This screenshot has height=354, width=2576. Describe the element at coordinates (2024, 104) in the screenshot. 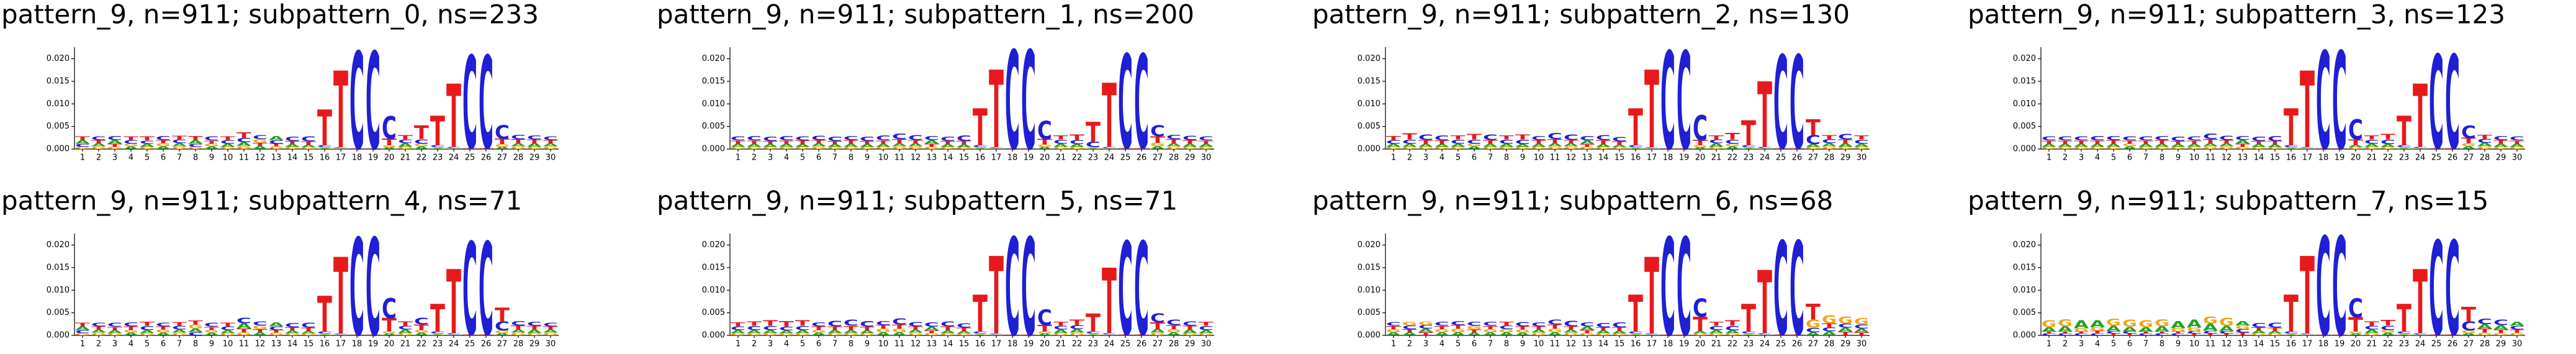

I see `y-tick-label: 0.010` at that location.